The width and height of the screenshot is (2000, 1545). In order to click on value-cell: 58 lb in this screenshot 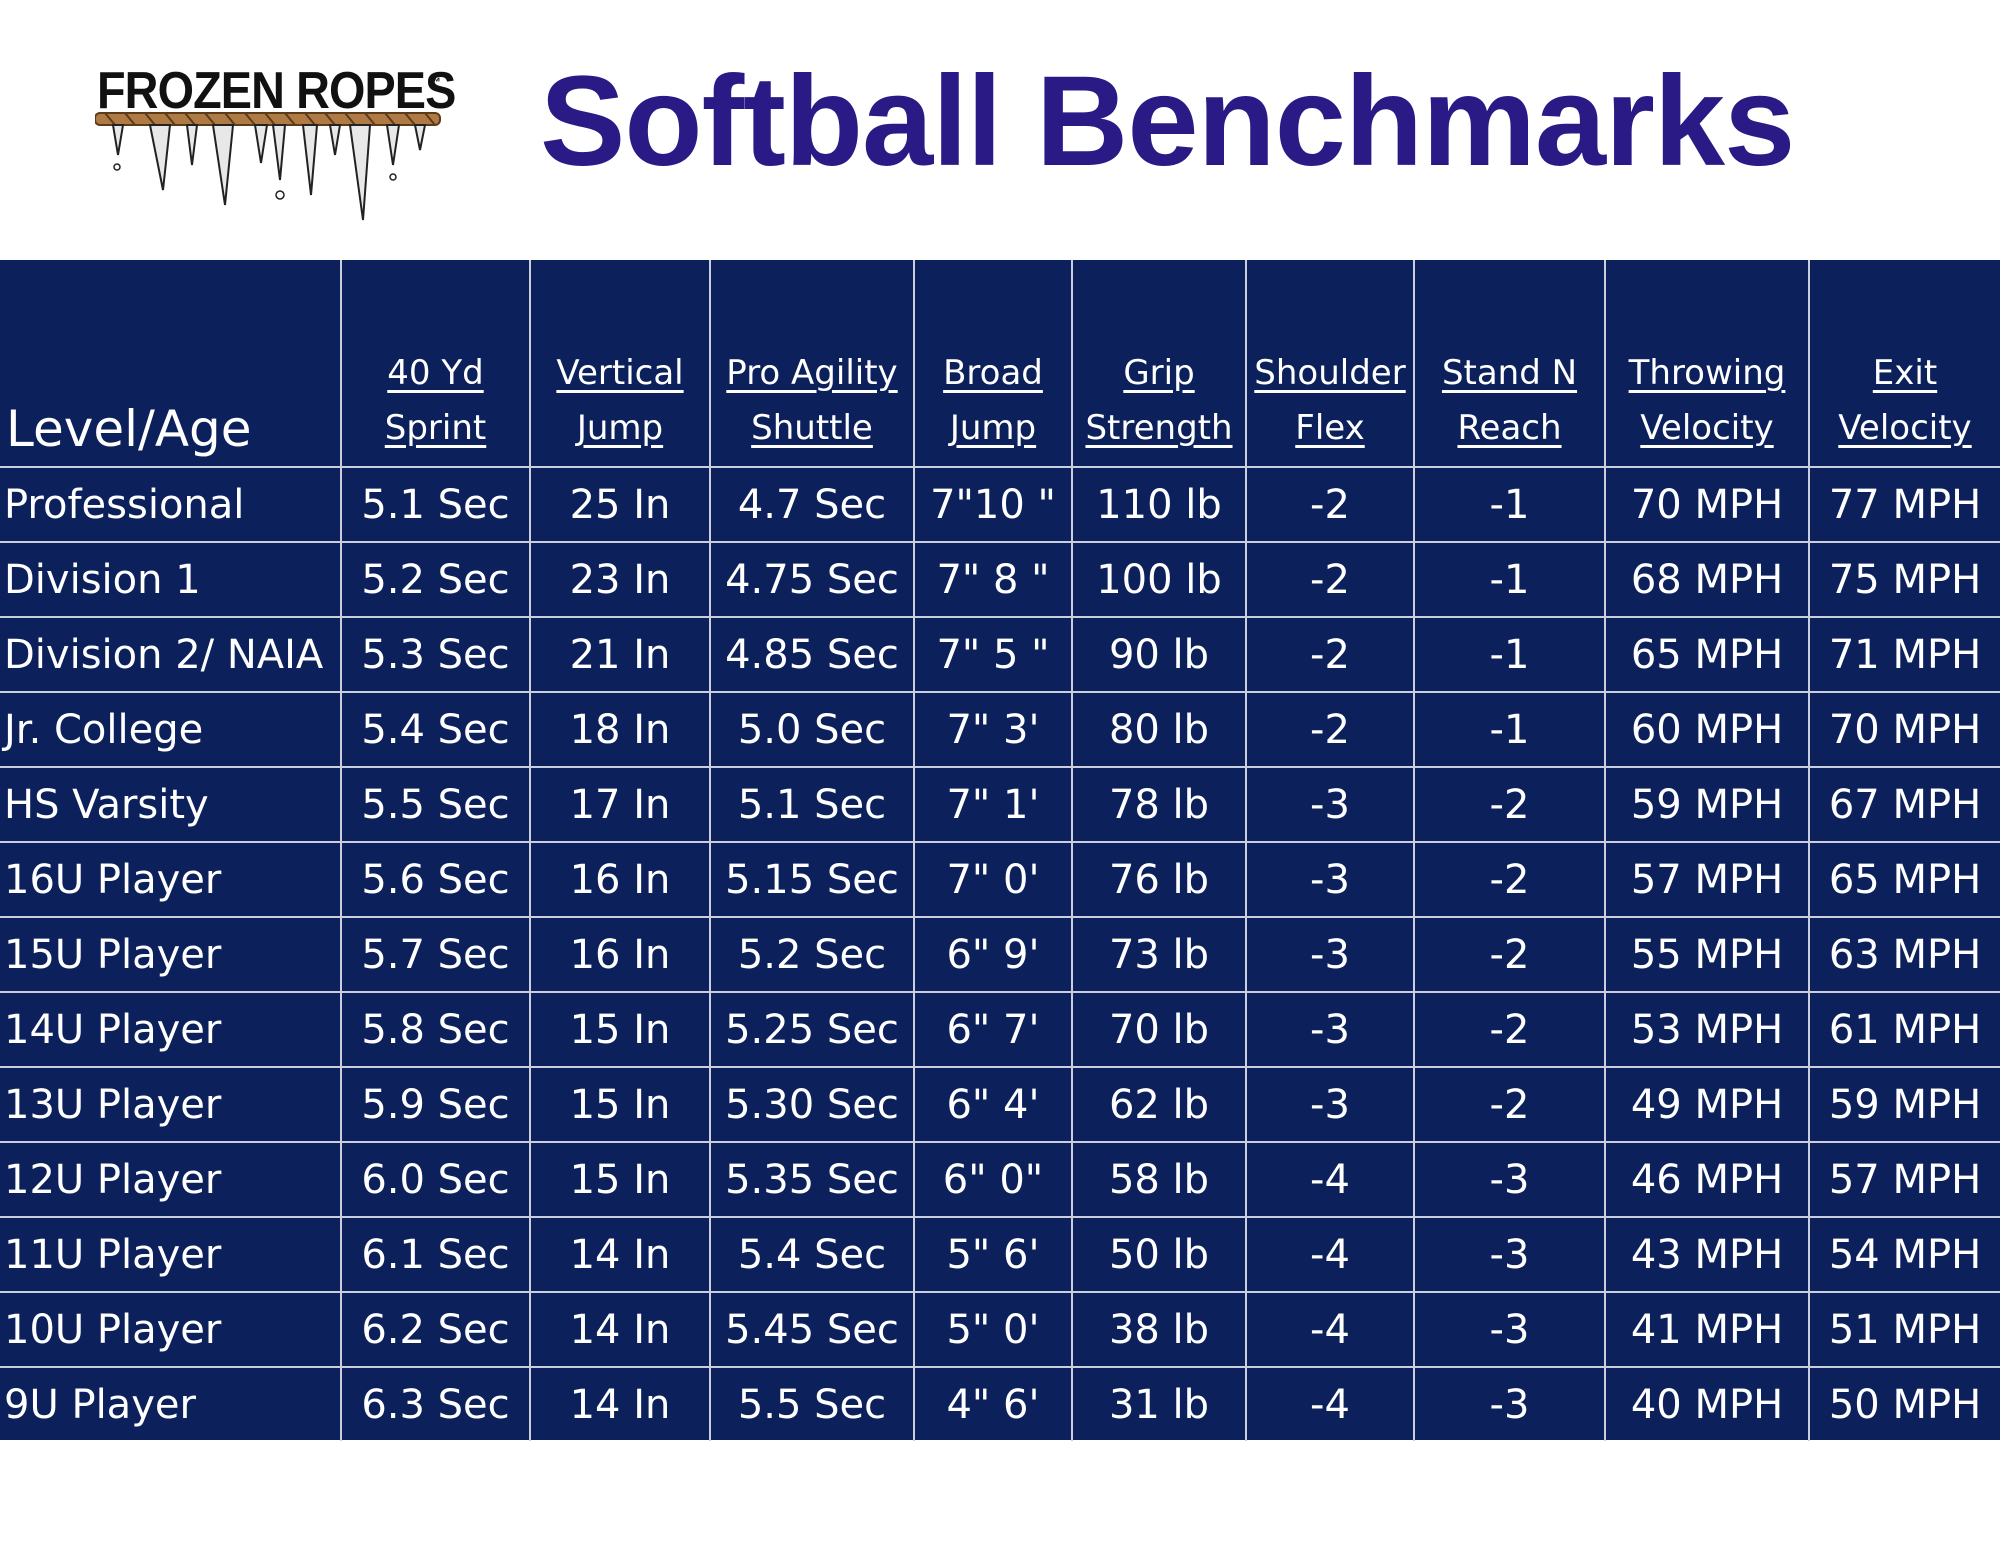, I will do `click(1159, 1179)`.